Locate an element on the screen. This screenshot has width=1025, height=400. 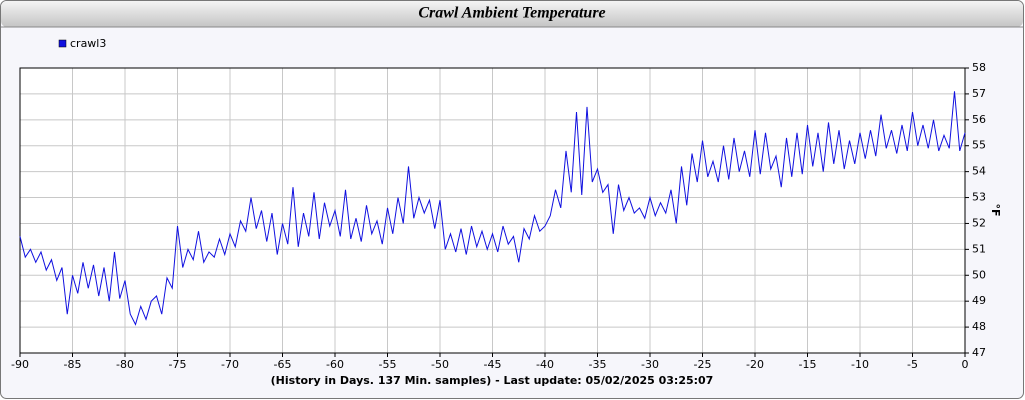
y-tick-label: 50 is located at coordinates (979, 274).